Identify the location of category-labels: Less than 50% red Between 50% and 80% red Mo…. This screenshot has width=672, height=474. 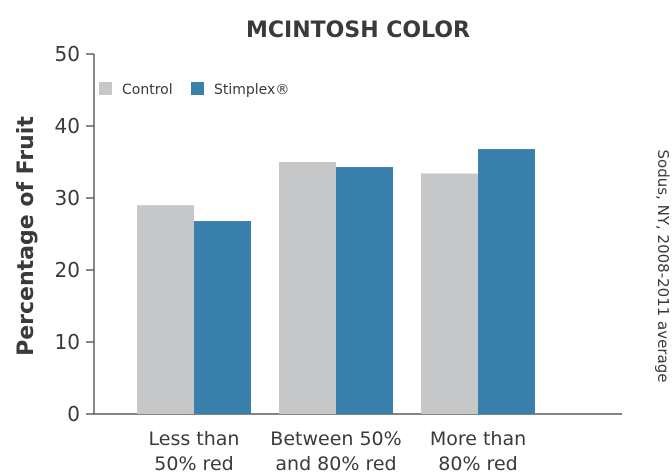
(338, 451).